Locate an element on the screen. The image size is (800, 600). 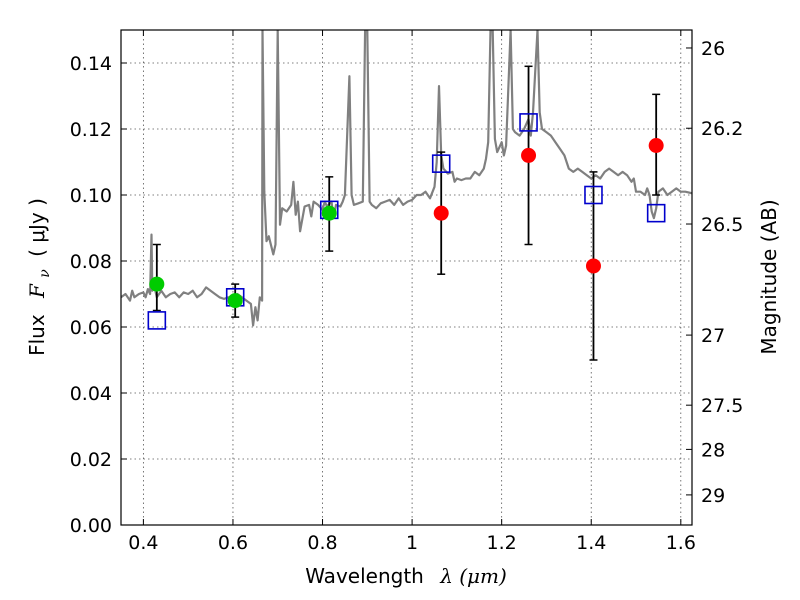
y2-tick-label: 29 is located at coordinates (713, 496).